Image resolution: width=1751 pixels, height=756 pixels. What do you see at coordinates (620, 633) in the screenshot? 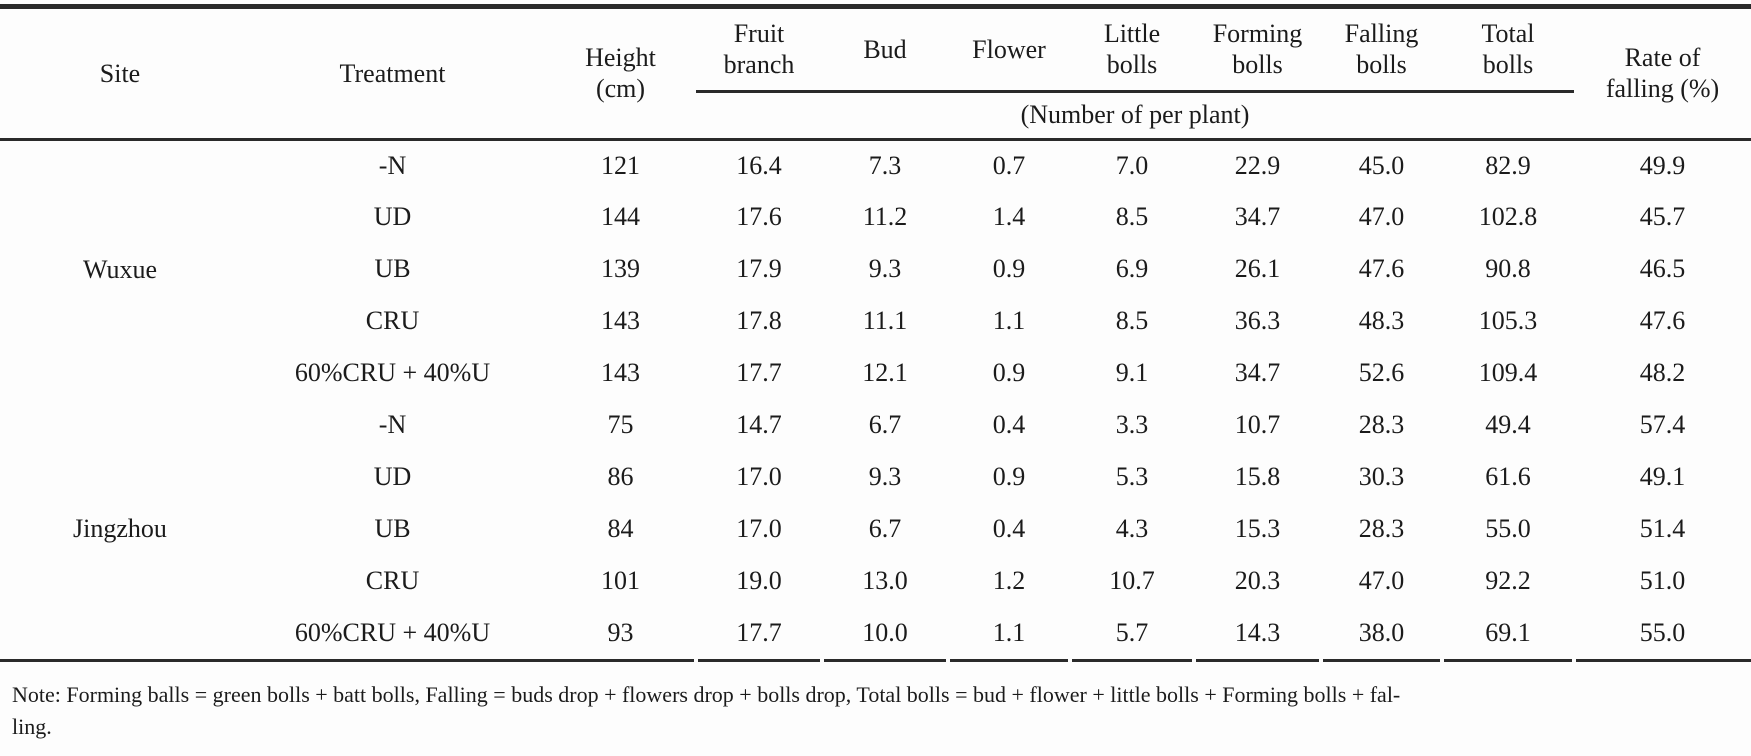
I see `height-cell: 93` at bounding box center [620, 633].